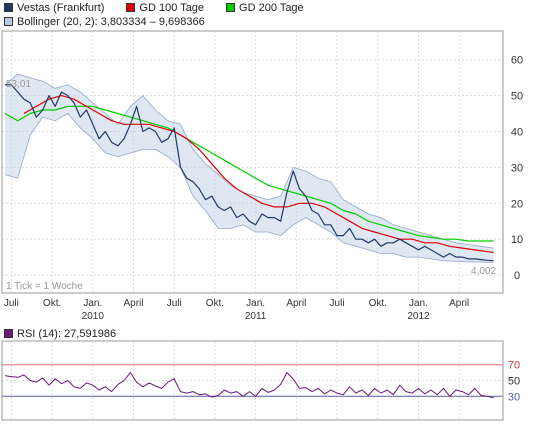  What do you see at coordinates (514, 397) in the screenshot?
I see `rsi-y-tick-label-30: 30` at bounding box center [514, 397].